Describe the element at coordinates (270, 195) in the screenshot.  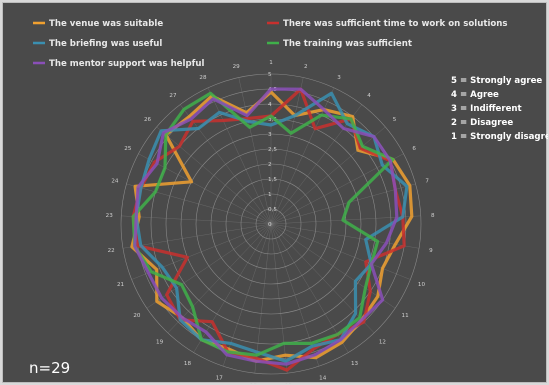
I see `radial-tick-label: 1` at that location.